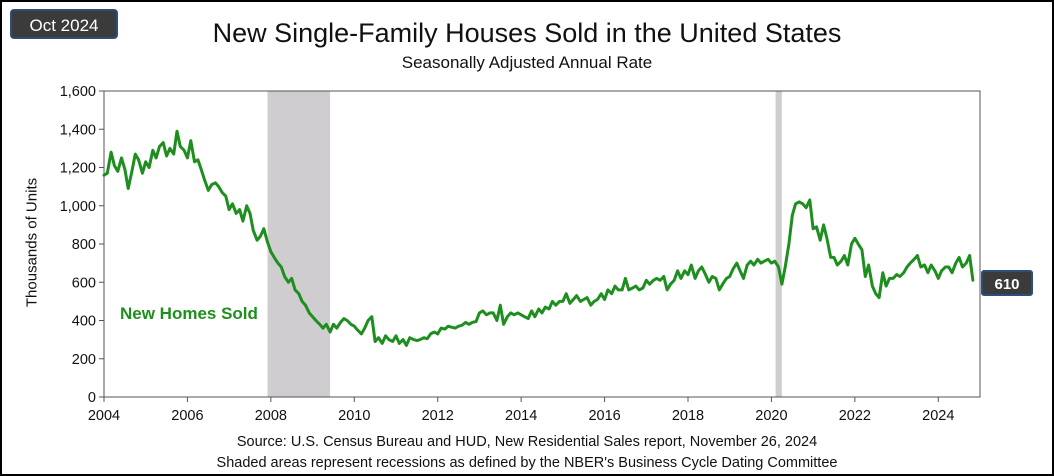 The height and width of the screenshot is (476, 1054). Describe the element at coordinates (688, 416) in the screenshot. I see `x-tick-label: 2018` at that location.